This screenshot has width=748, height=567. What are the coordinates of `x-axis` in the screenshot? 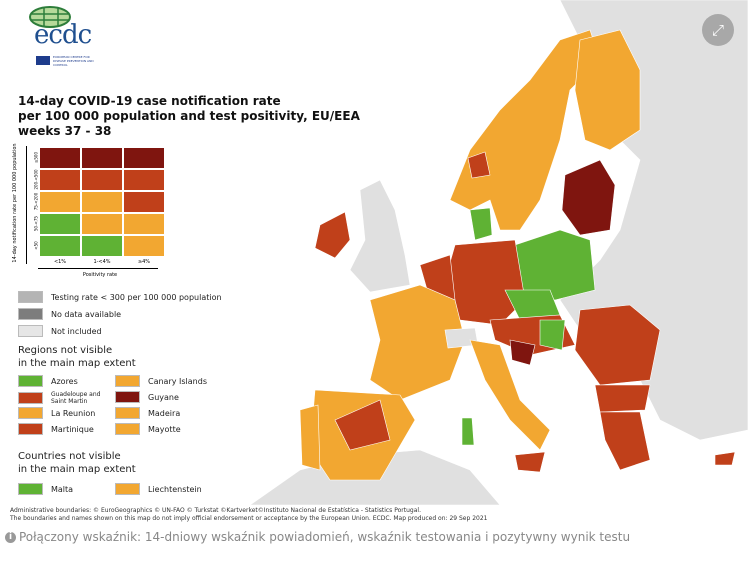 It's located at (98, 268).